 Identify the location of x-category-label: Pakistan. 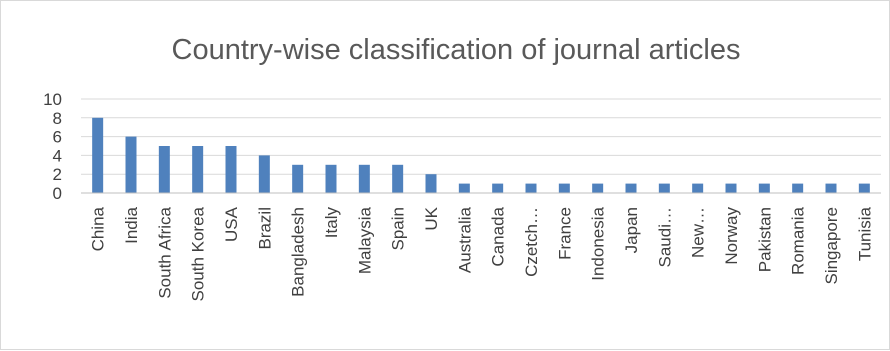
(764, 239).